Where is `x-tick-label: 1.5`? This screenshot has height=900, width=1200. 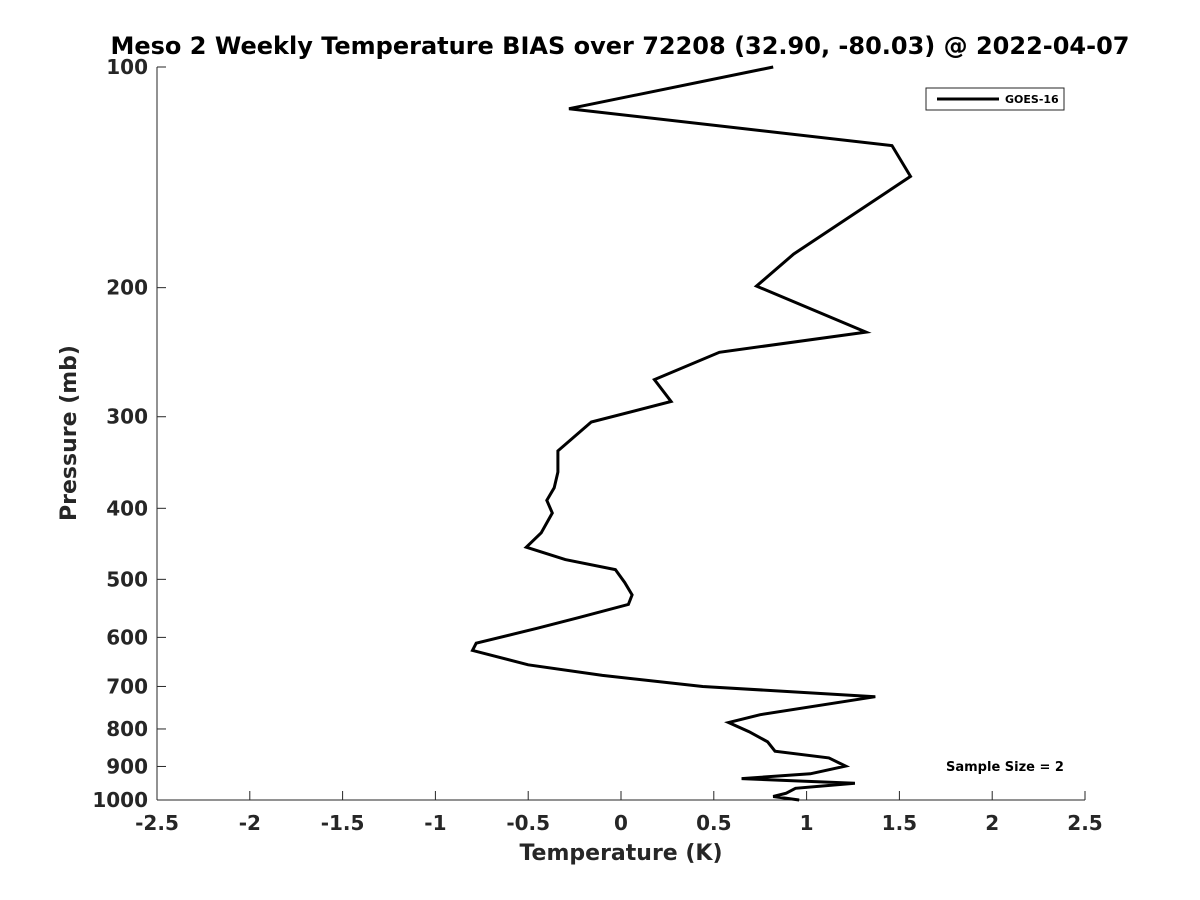
x-tick-label: 1.5 is located at coordinates (899, 823).